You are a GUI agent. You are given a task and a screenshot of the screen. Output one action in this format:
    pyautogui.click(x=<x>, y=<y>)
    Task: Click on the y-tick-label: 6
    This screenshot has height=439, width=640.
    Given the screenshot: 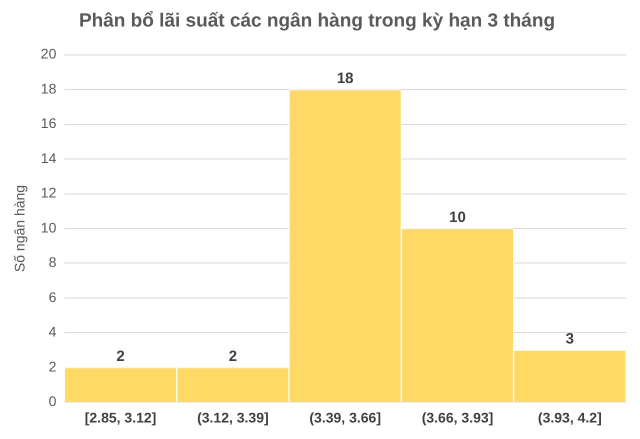 What is the action you would take?
    pyautogui.click(x=52, y=296)
    